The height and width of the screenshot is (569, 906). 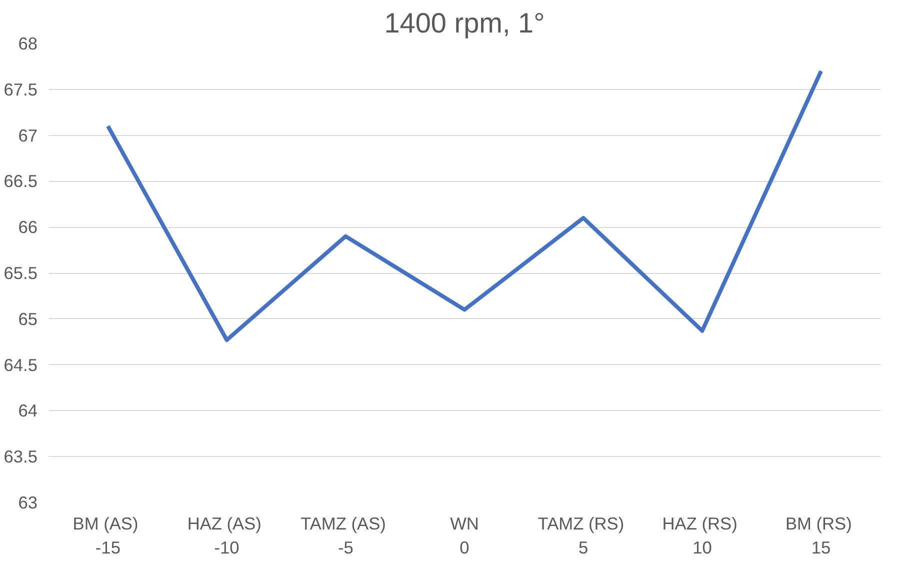 I want to click on y-tick-label: 65, so click(x=28, y=318).